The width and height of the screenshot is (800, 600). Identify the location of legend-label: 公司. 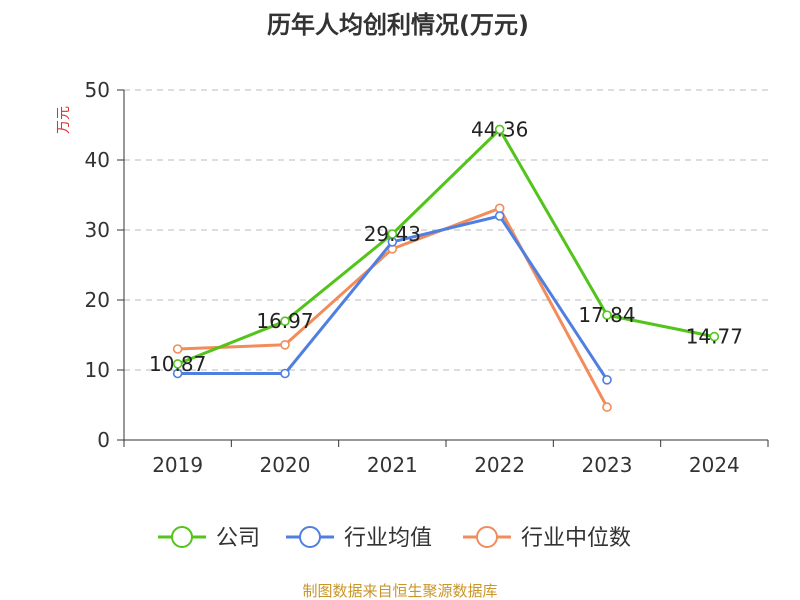
(238, 538).